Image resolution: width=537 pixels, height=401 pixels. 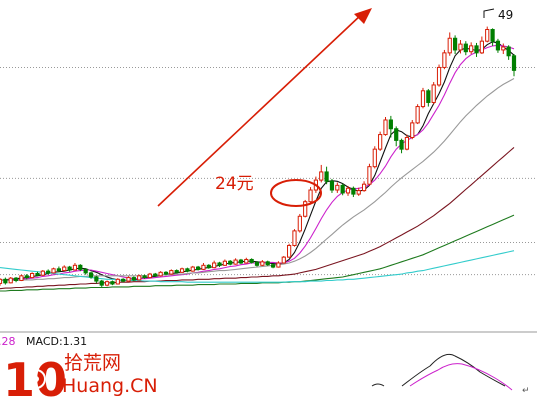 What do you see at coordinates (110, 386) in the screenshot?
I see `logo-site-en: Huang.CN` at bounding box center [110, 386].